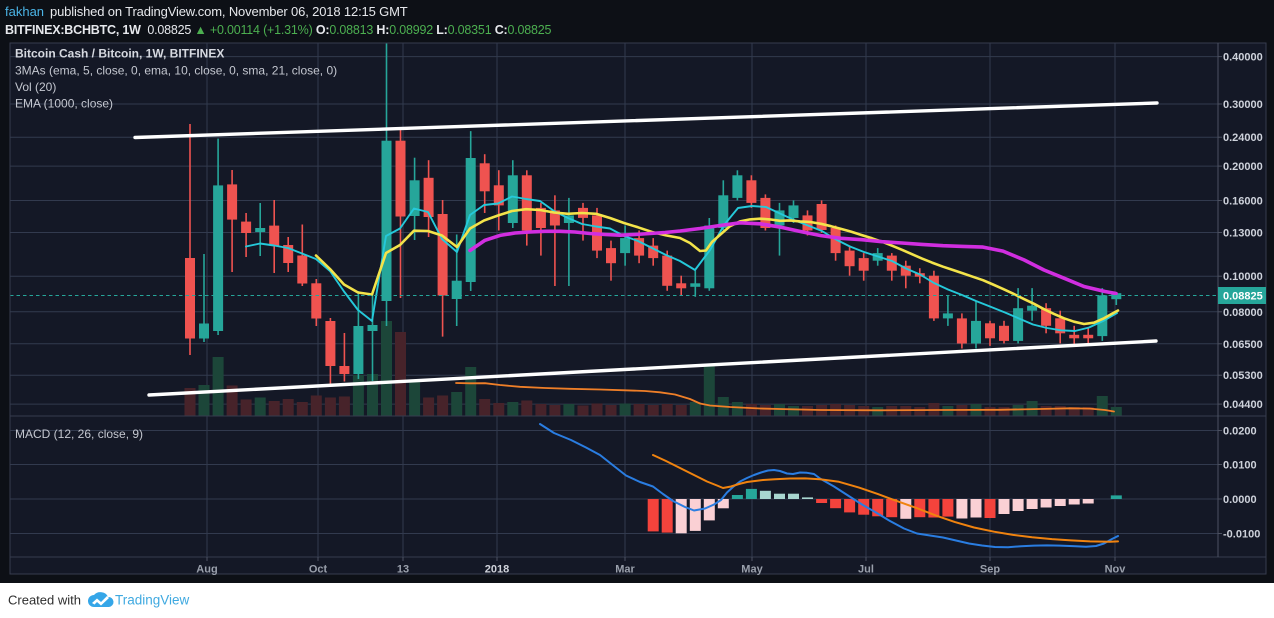  What do you see at coordinates (403, 570) in the screenshot?
I see `svg-text: 13` at bounding box center [403, 570].